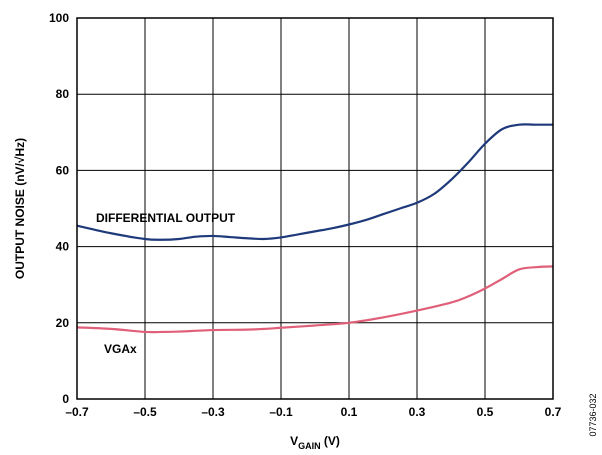 The image size is (602, 455). I want to click on x-axis-title-main: V, so click(294, 441).